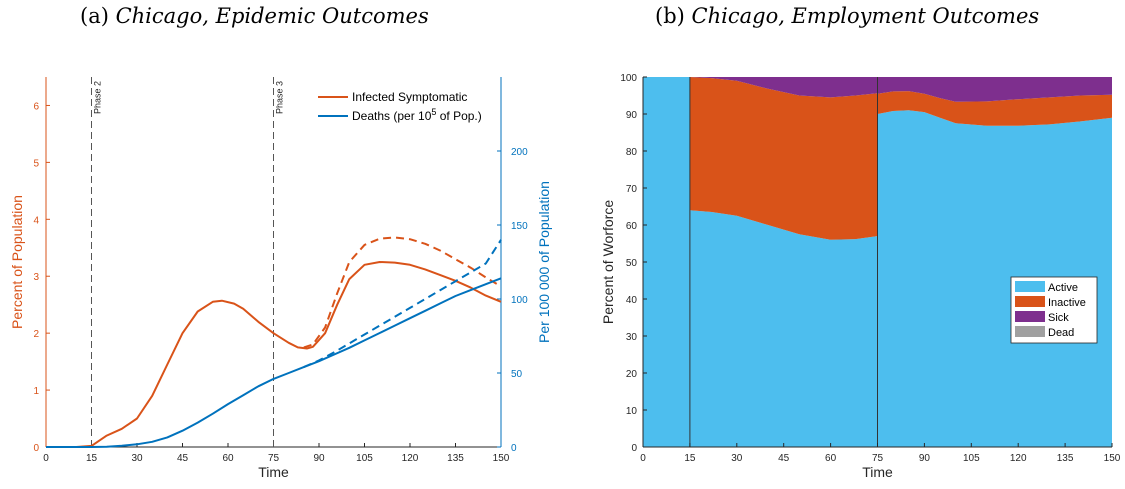  Describe the element at coordinates (92, 458) in the screenshot. I see `epidemic-x-tick-label: 15` at that location.